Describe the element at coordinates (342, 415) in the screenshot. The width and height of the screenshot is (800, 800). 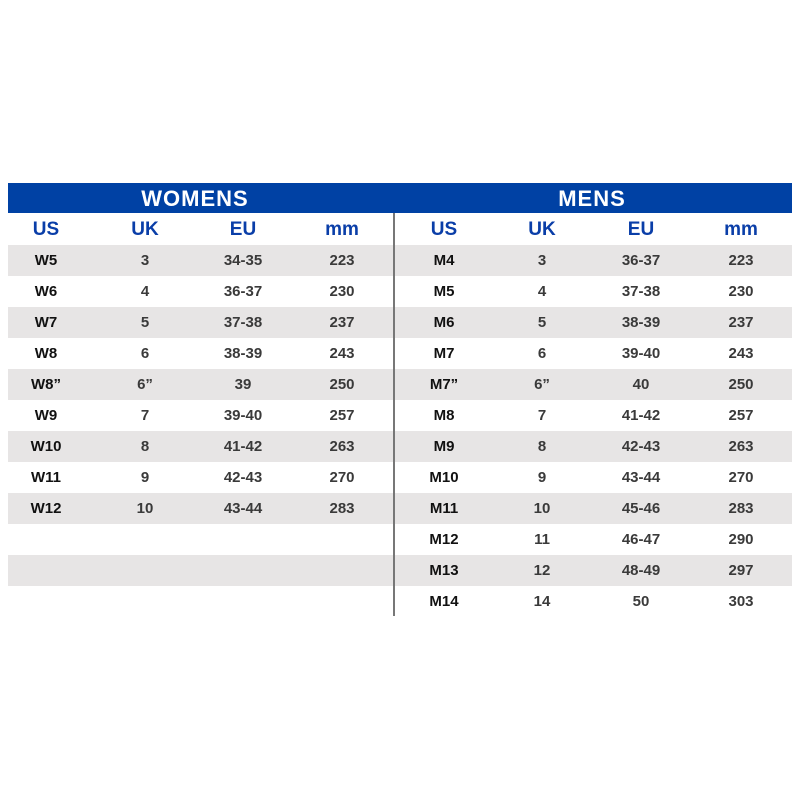
I see `womens-cell-mm: 257` at that location.